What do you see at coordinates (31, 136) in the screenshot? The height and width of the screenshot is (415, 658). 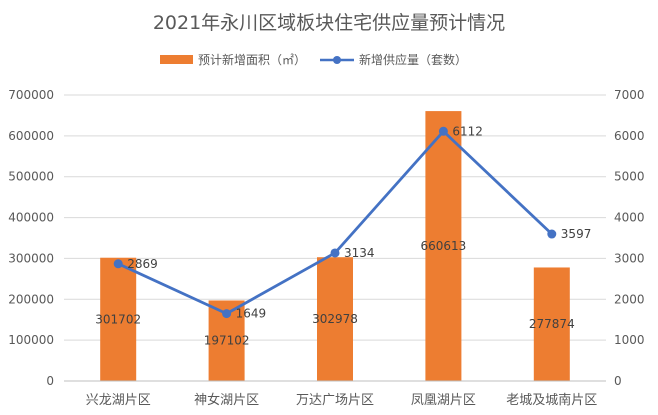 I see `left-tick-label: 600000` at bounding box center [31, 136].